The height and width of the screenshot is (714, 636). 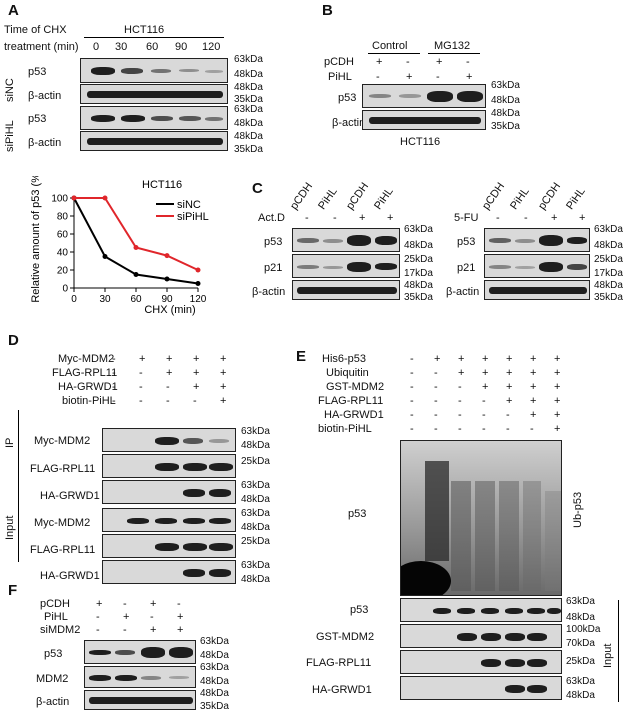 What do you see at coordinates (576, 198) in the screenshot?
I see `lane-label: PiHL` at bounding box center [576, 198].